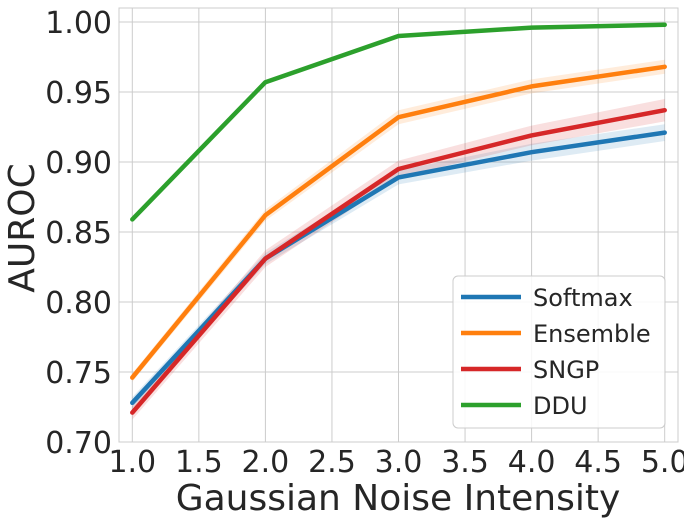 This screenshot has width=684, height=523. I want to click on legend-label-softmax: Softmax, so click(583, 298).